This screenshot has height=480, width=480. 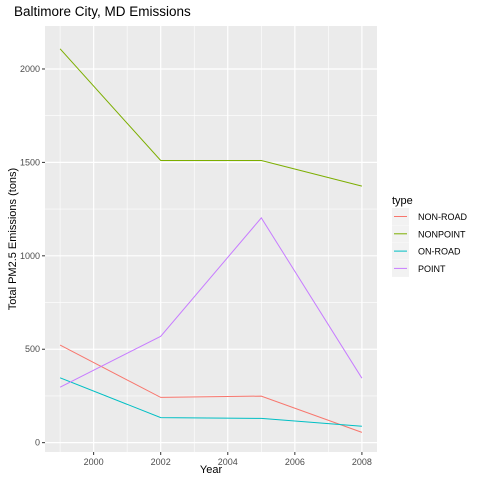 I want to click on x-tick-label: 2008, so click(x=362, y=462).